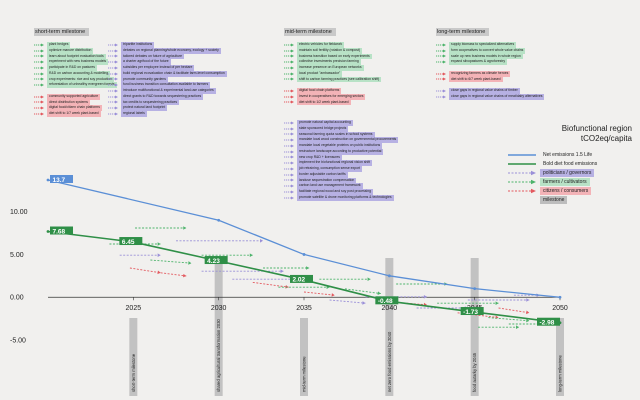 Image resolution: width=640 pixels, height=400 pixels. What do you see at coordinates (347, 301) in the screenshot?
I see `politician-action-arrow` at bounding box center [347, 301].